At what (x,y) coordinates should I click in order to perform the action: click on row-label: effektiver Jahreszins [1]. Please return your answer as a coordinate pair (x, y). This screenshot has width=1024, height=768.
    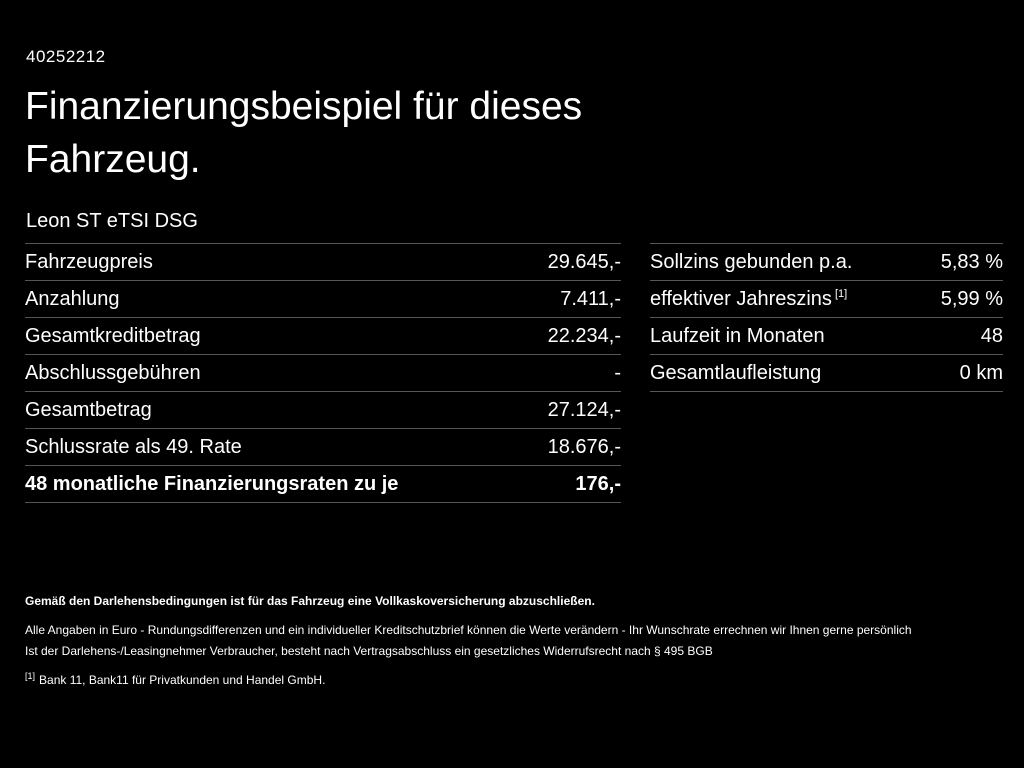
    Looking at the image, I should click on (748, 299).